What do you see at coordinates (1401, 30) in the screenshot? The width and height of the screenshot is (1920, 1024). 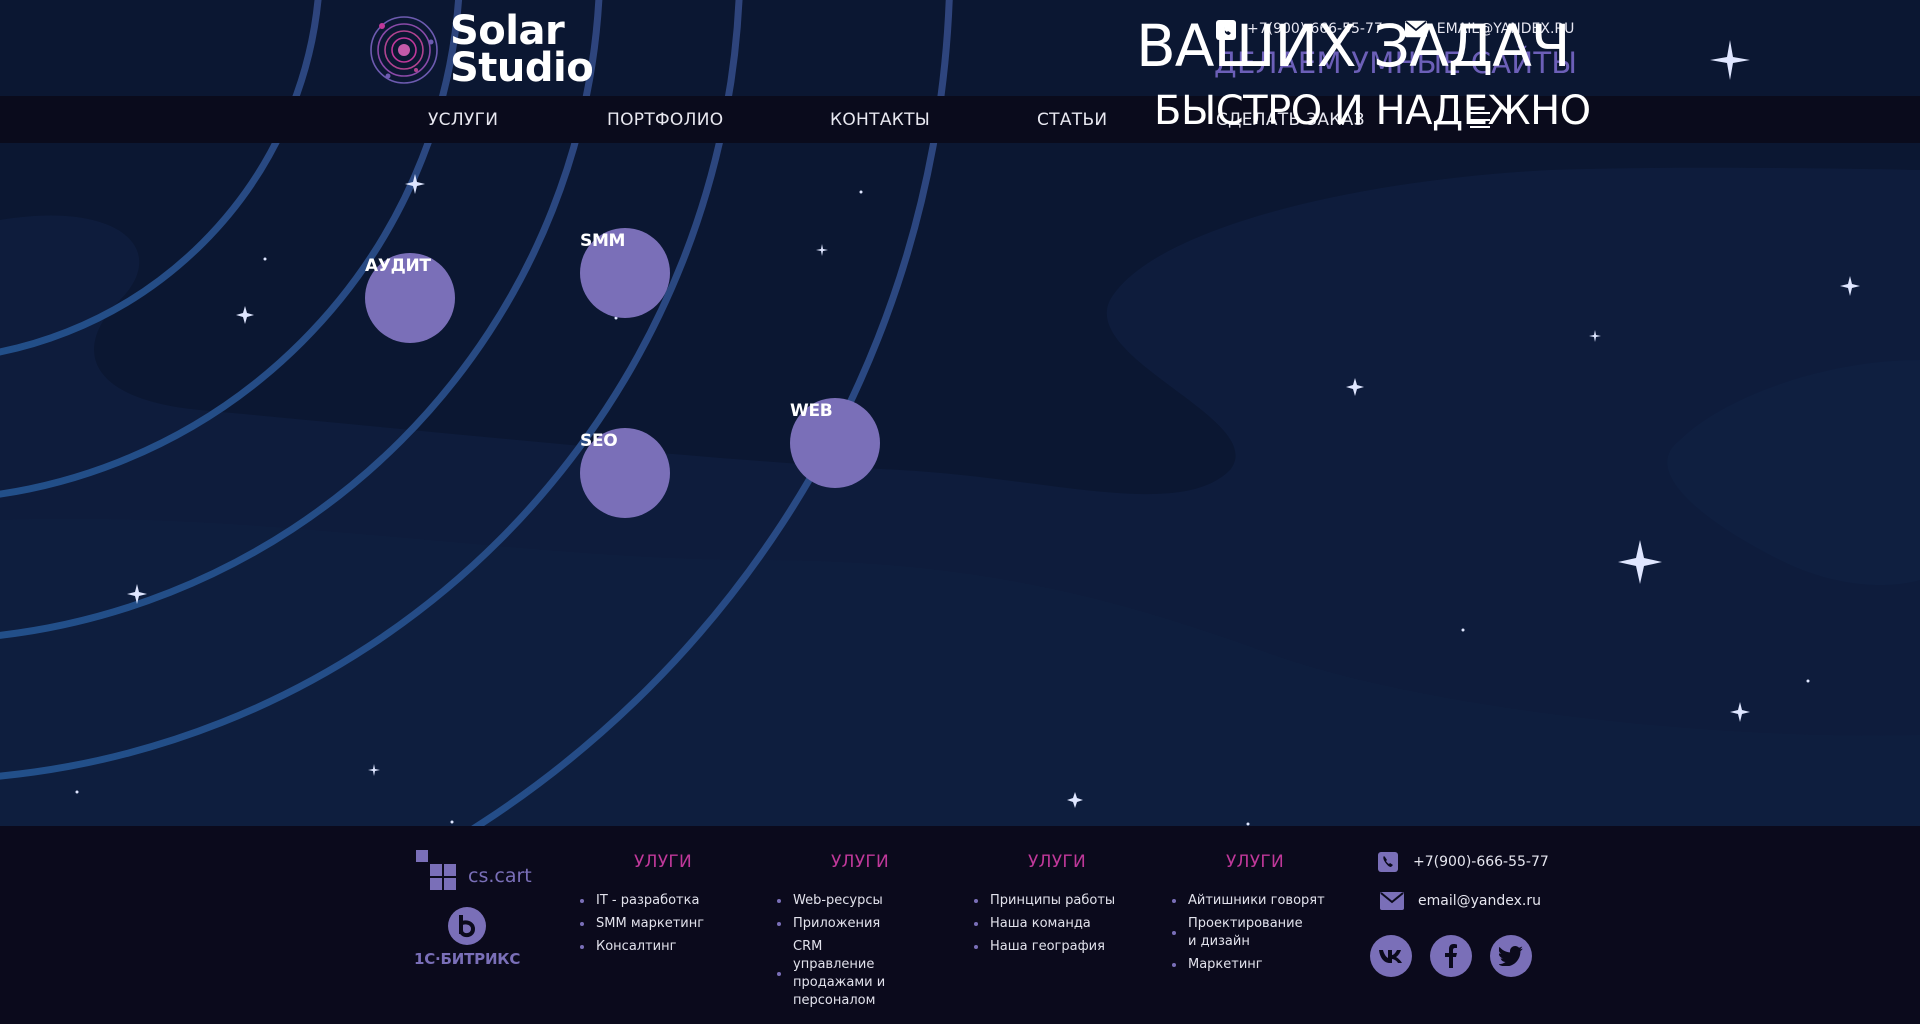 I see `header-contacts: +7(900)-666-55-77 EMAIL@YANDEX.RU` at bounding box center [1401, 30].